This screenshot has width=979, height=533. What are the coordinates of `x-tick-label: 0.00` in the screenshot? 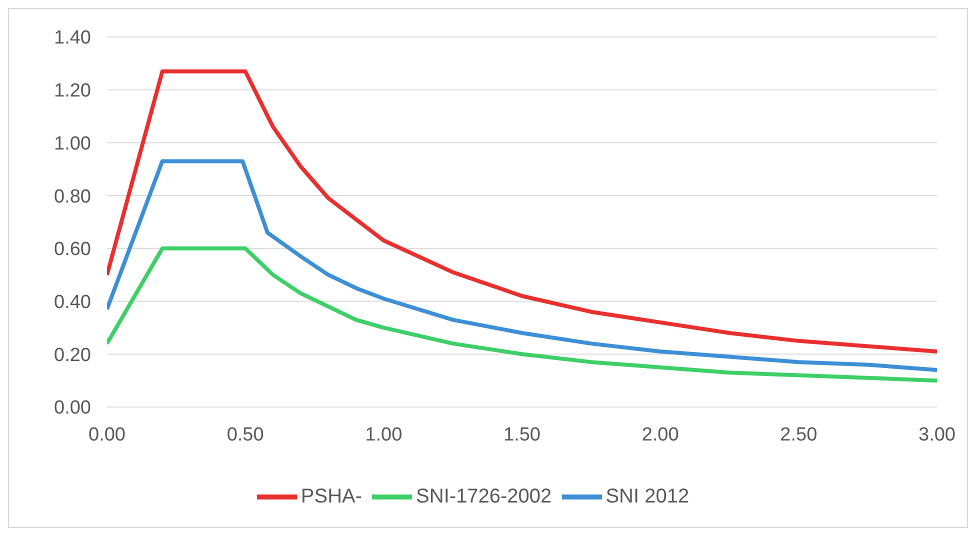 It's located at (107, 435).